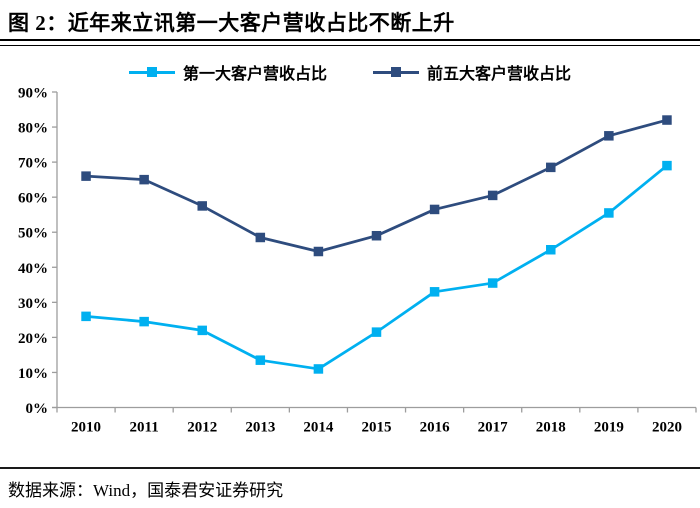 The height and width of the screenshot is (508, 700). What do you see at coordinates (86, 428) in the screenshot?
I see `x-tick-label: 2010` at bounding box center [86, 428].